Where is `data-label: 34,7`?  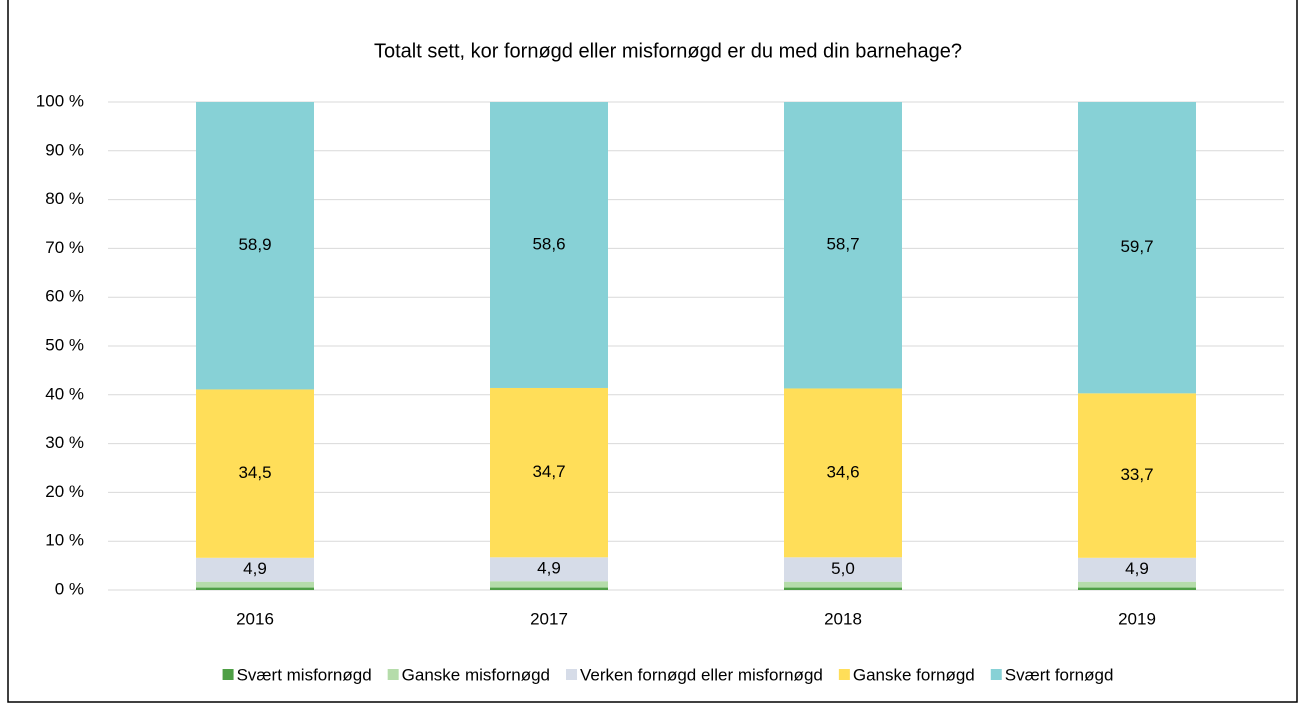
data-label: 34,7 is located at coordinates (548, 471).